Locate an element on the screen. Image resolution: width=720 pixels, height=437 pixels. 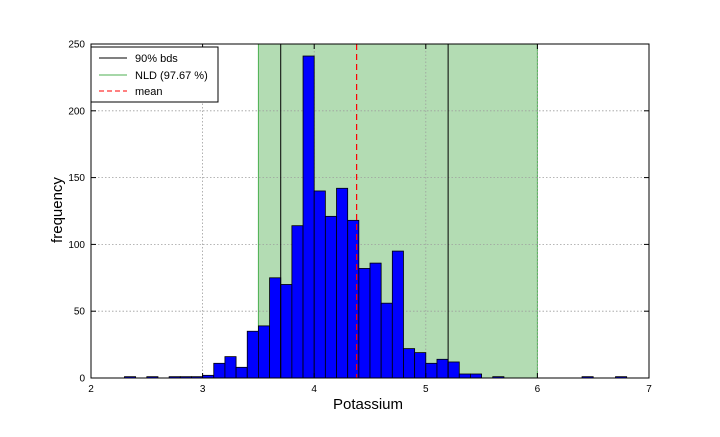
y-tick-label: 250 is located at coordinates (76, 45).